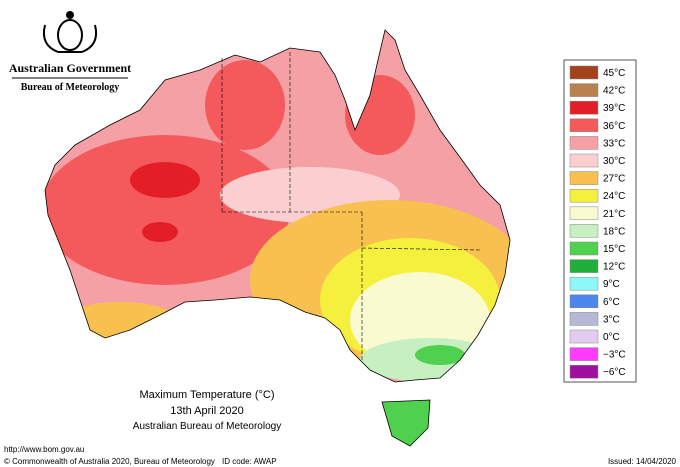 The width and height of the screenshot is (680, 467). What do you see at coordinates (614, 355) in the screenshot?
I see `legend-label: −3°C` at bounding box center [614, 355].